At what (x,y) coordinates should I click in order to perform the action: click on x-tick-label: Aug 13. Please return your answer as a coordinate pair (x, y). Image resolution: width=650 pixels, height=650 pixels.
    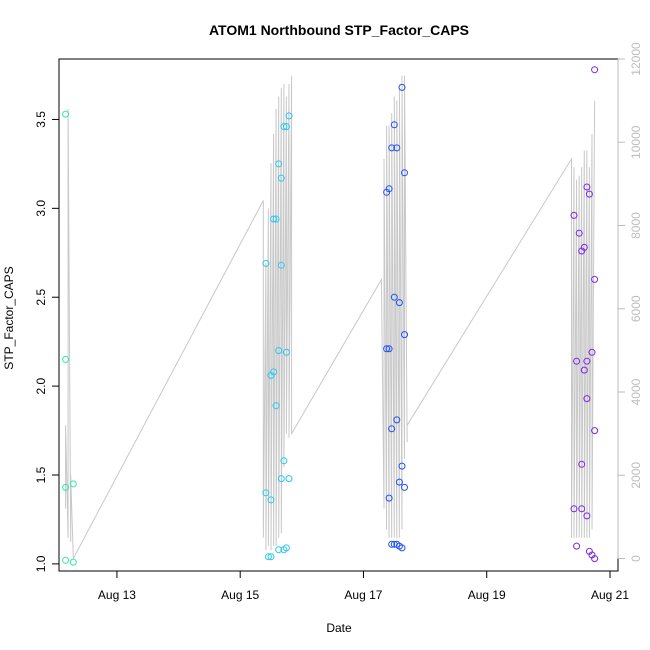
    Looking at the image, I should click on (117, 595).